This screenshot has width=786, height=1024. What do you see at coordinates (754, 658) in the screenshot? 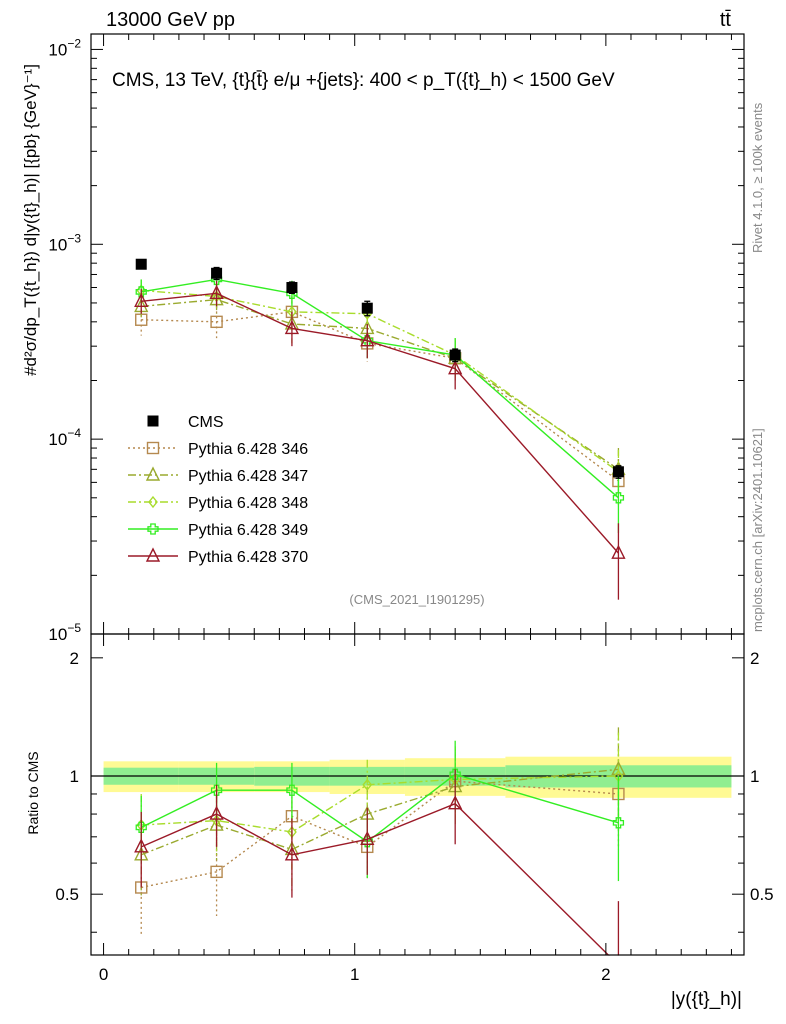
I see `ratio-y-tick-label-right: 2` at bounding box center [754, 658].